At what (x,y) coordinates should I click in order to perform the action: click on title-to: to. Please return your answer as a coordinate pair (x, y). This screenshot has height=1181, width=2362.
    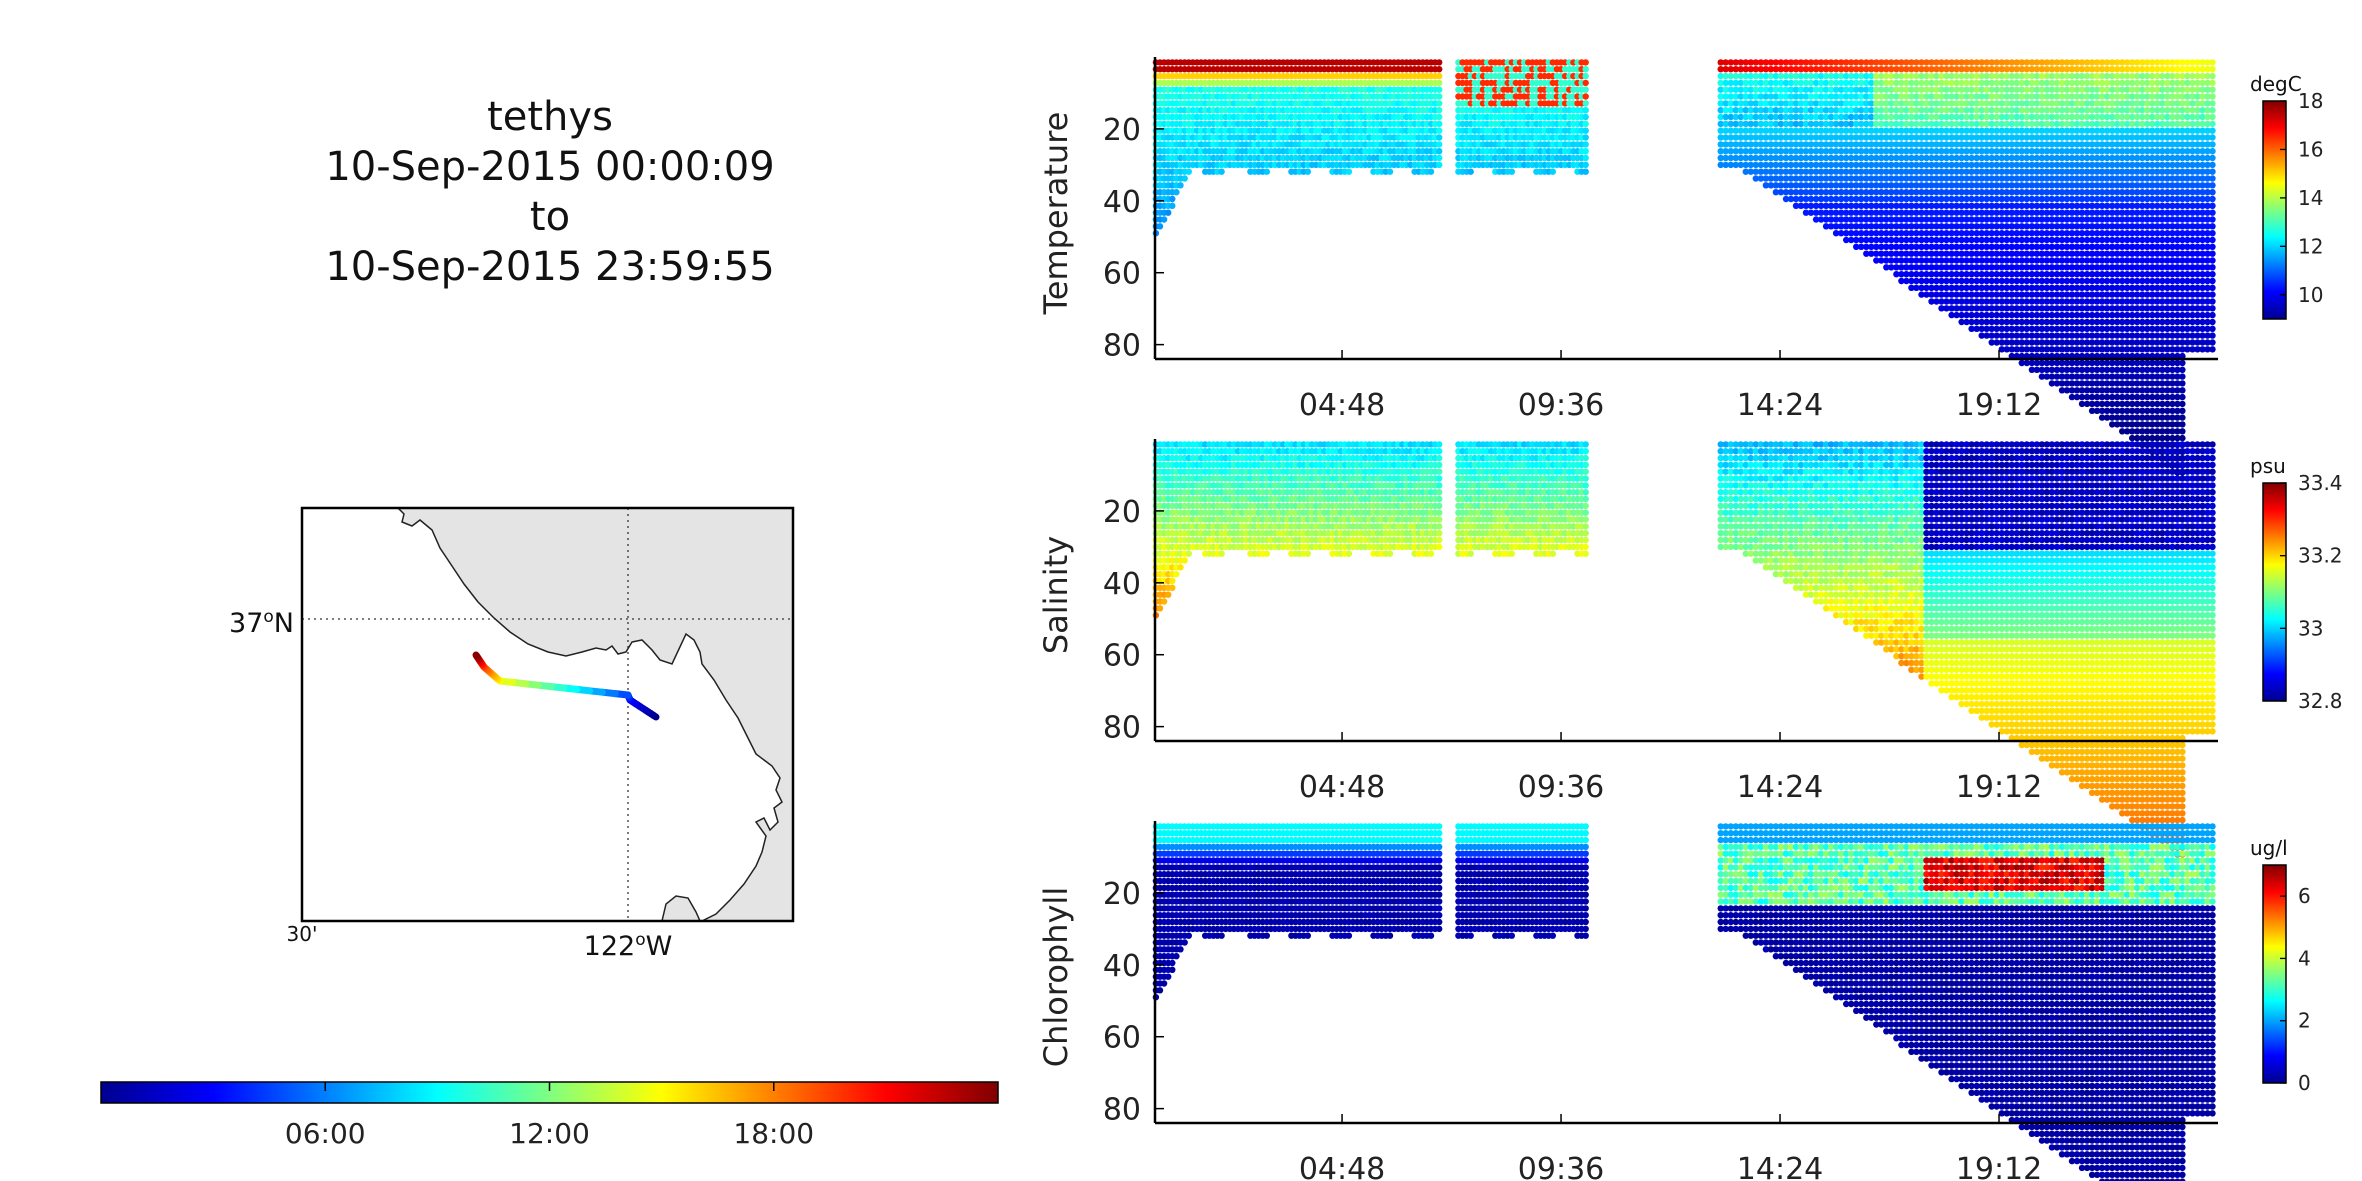
    Looking at the image, I should click on (550, 217).